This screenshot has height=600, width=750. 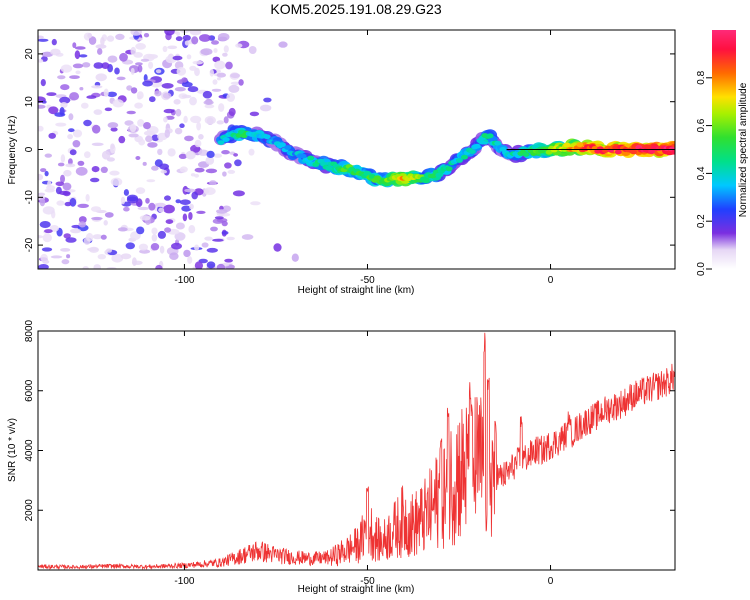 I want to click on colorbar-tick-label: 0.2, so click(x=701, y=221).